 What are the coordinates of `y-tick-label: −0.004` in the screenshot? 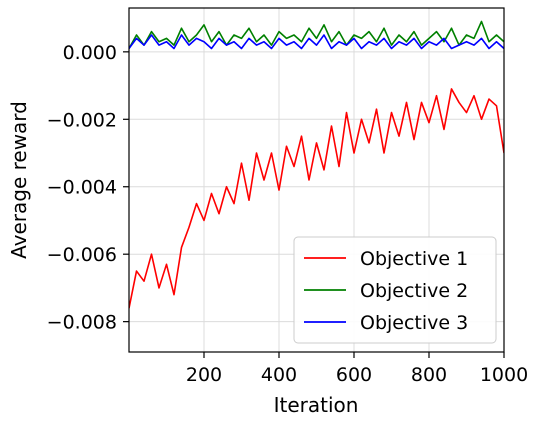 It's located at (82, 188).